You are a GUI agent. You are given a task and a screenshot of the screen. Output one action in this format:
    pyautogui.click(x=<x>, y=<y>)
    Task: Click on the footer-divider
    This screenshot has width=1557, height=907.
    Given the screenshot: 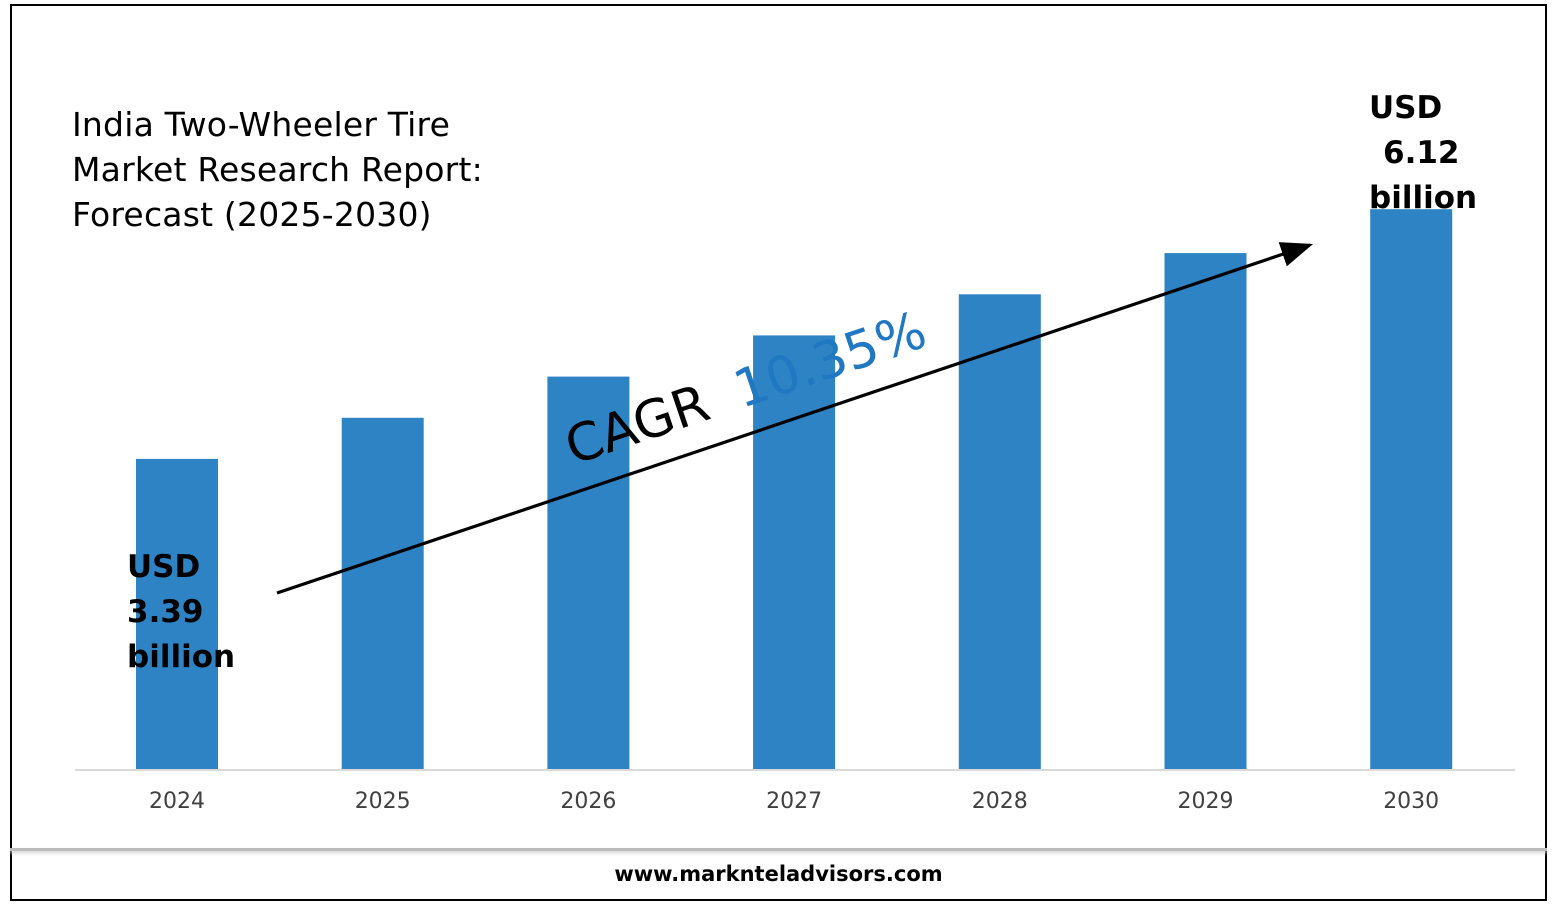 What is the action you would take?
    pyautogui.click(x=778, y=849)
    